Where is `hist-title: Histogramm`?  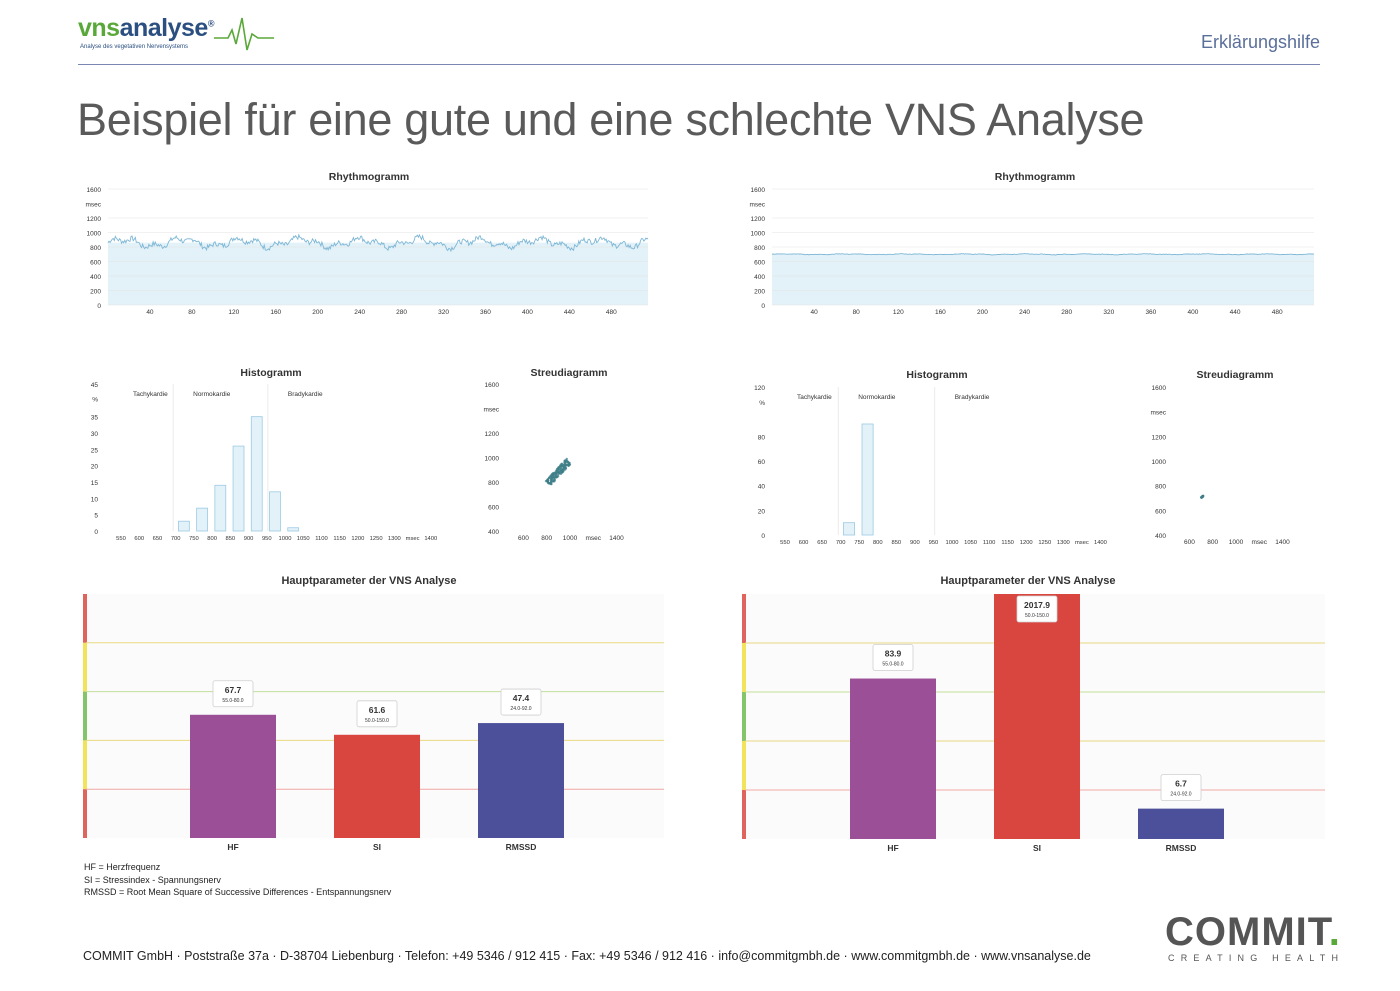 hist-title: Histogramm is located at coordinates (936, 375).